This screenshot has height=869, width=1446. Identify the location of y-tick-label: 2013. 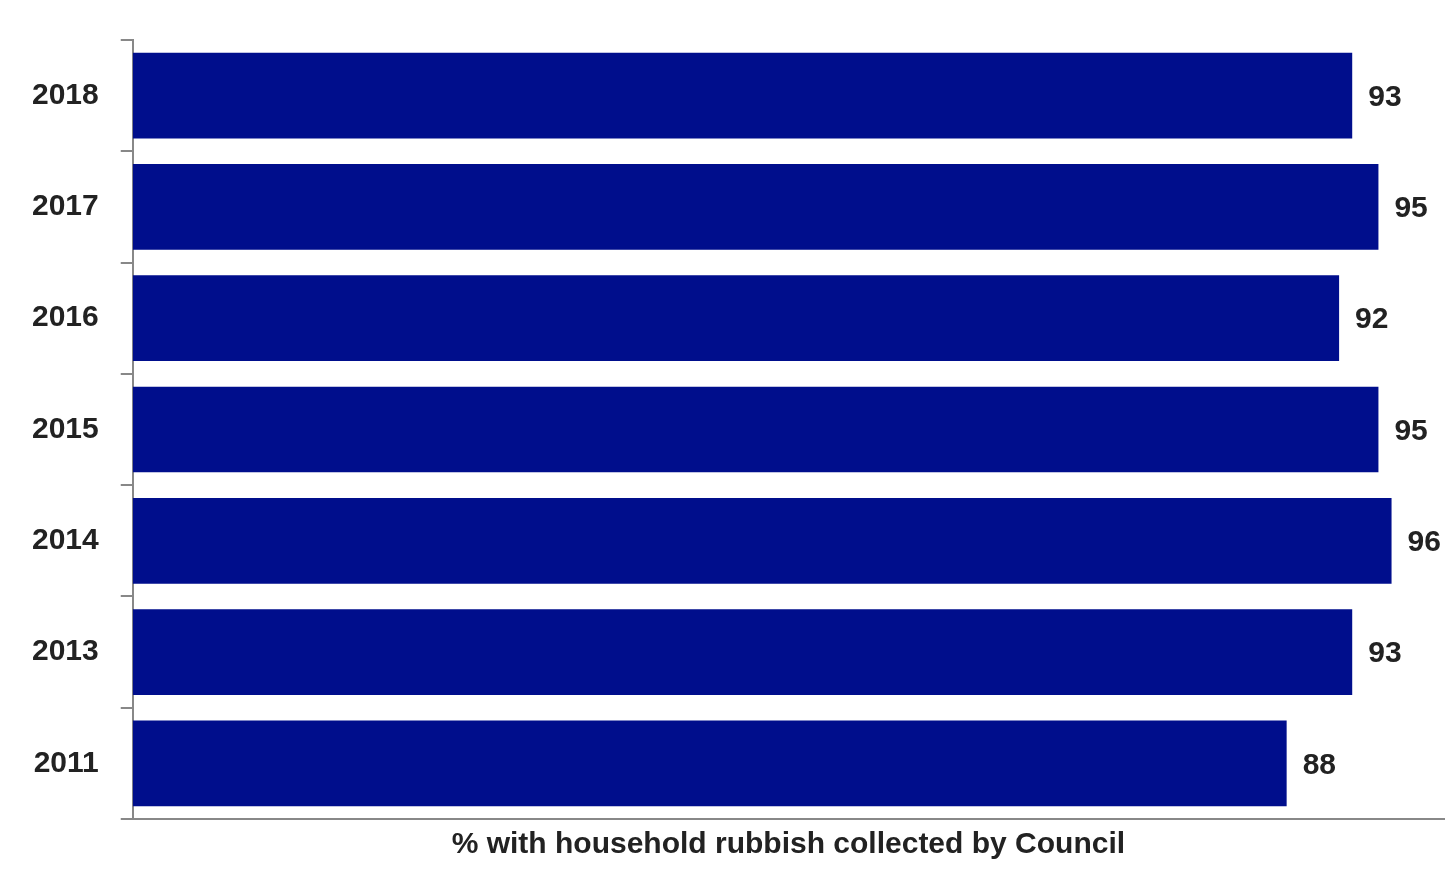
(65, 650).